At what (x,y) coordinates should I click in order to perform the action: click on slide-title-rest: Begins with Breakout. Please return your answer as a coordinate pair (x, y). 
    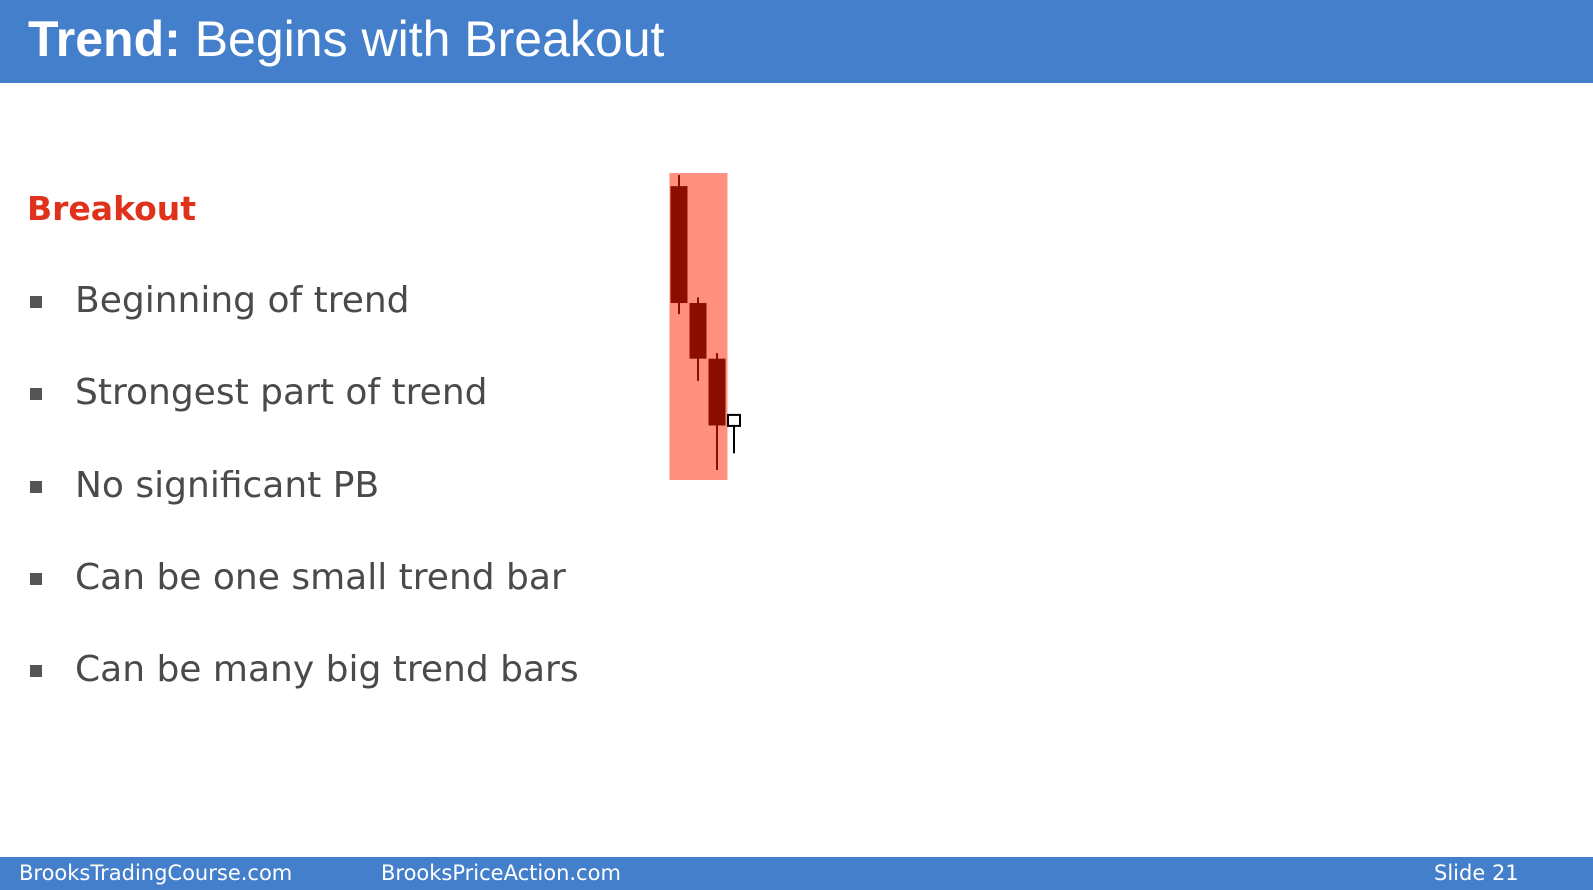
    Looking at the image, I should click on (422, 39).